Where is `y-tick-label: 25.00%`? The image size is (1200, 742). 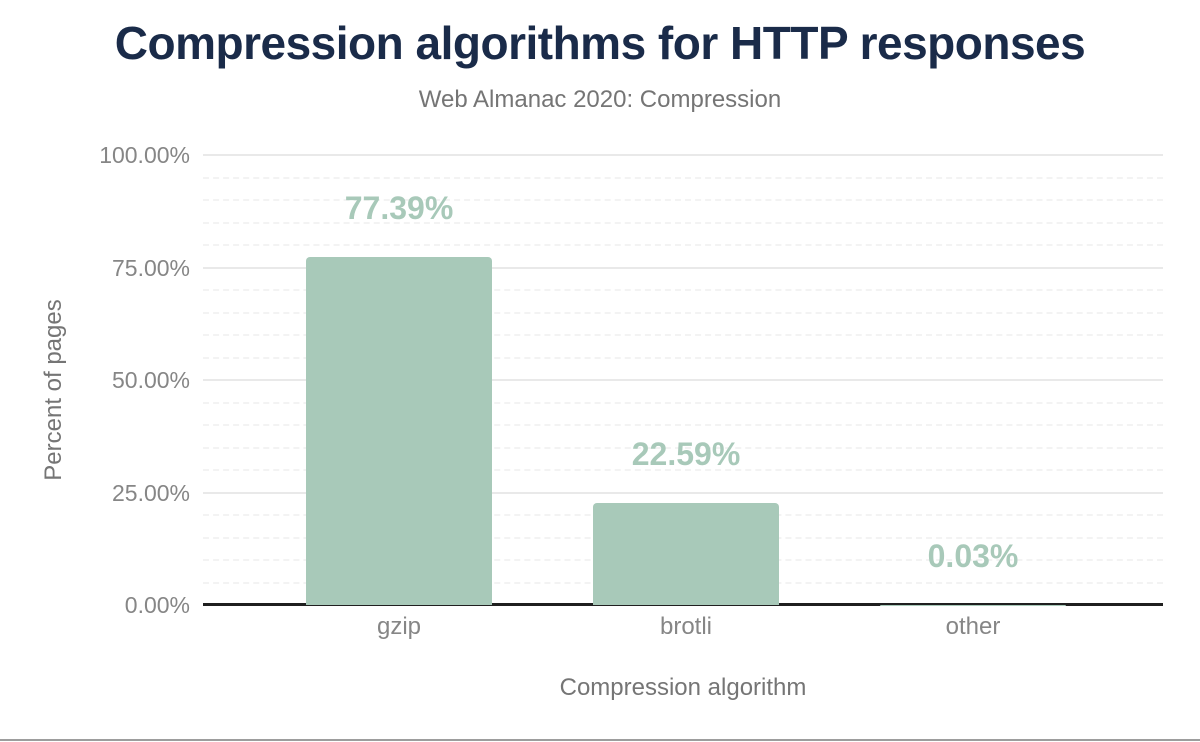 y-tick-label: 25.00% is located at coordinates (150, 492).